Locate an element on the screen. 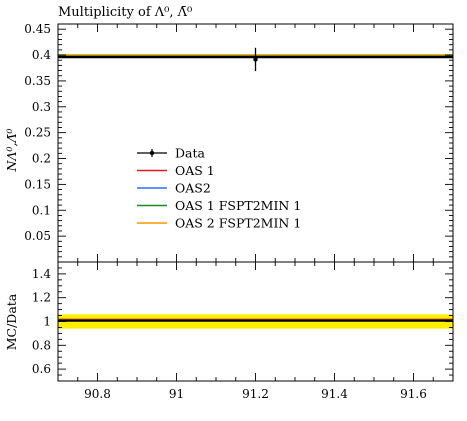 Image resolution: width=467 pixels, height=421 pixels. legend-entry: Data is located at coordinates (171, 153).